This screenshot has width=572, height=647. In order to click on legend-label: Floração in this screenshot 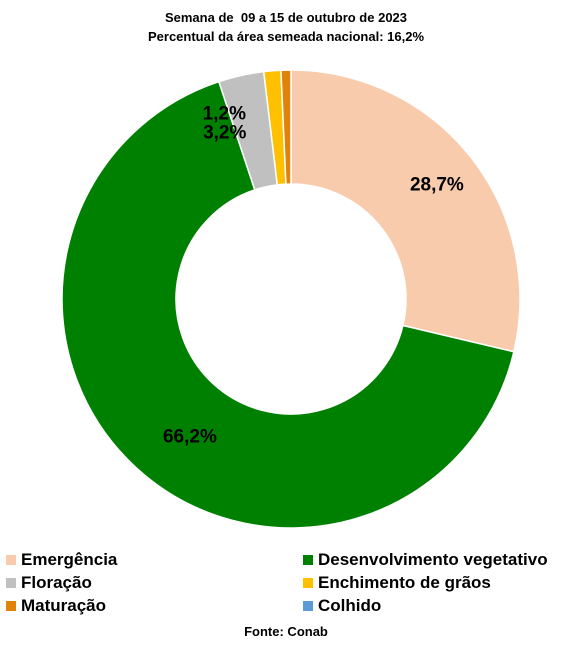, I will do `click(56, 582)`.